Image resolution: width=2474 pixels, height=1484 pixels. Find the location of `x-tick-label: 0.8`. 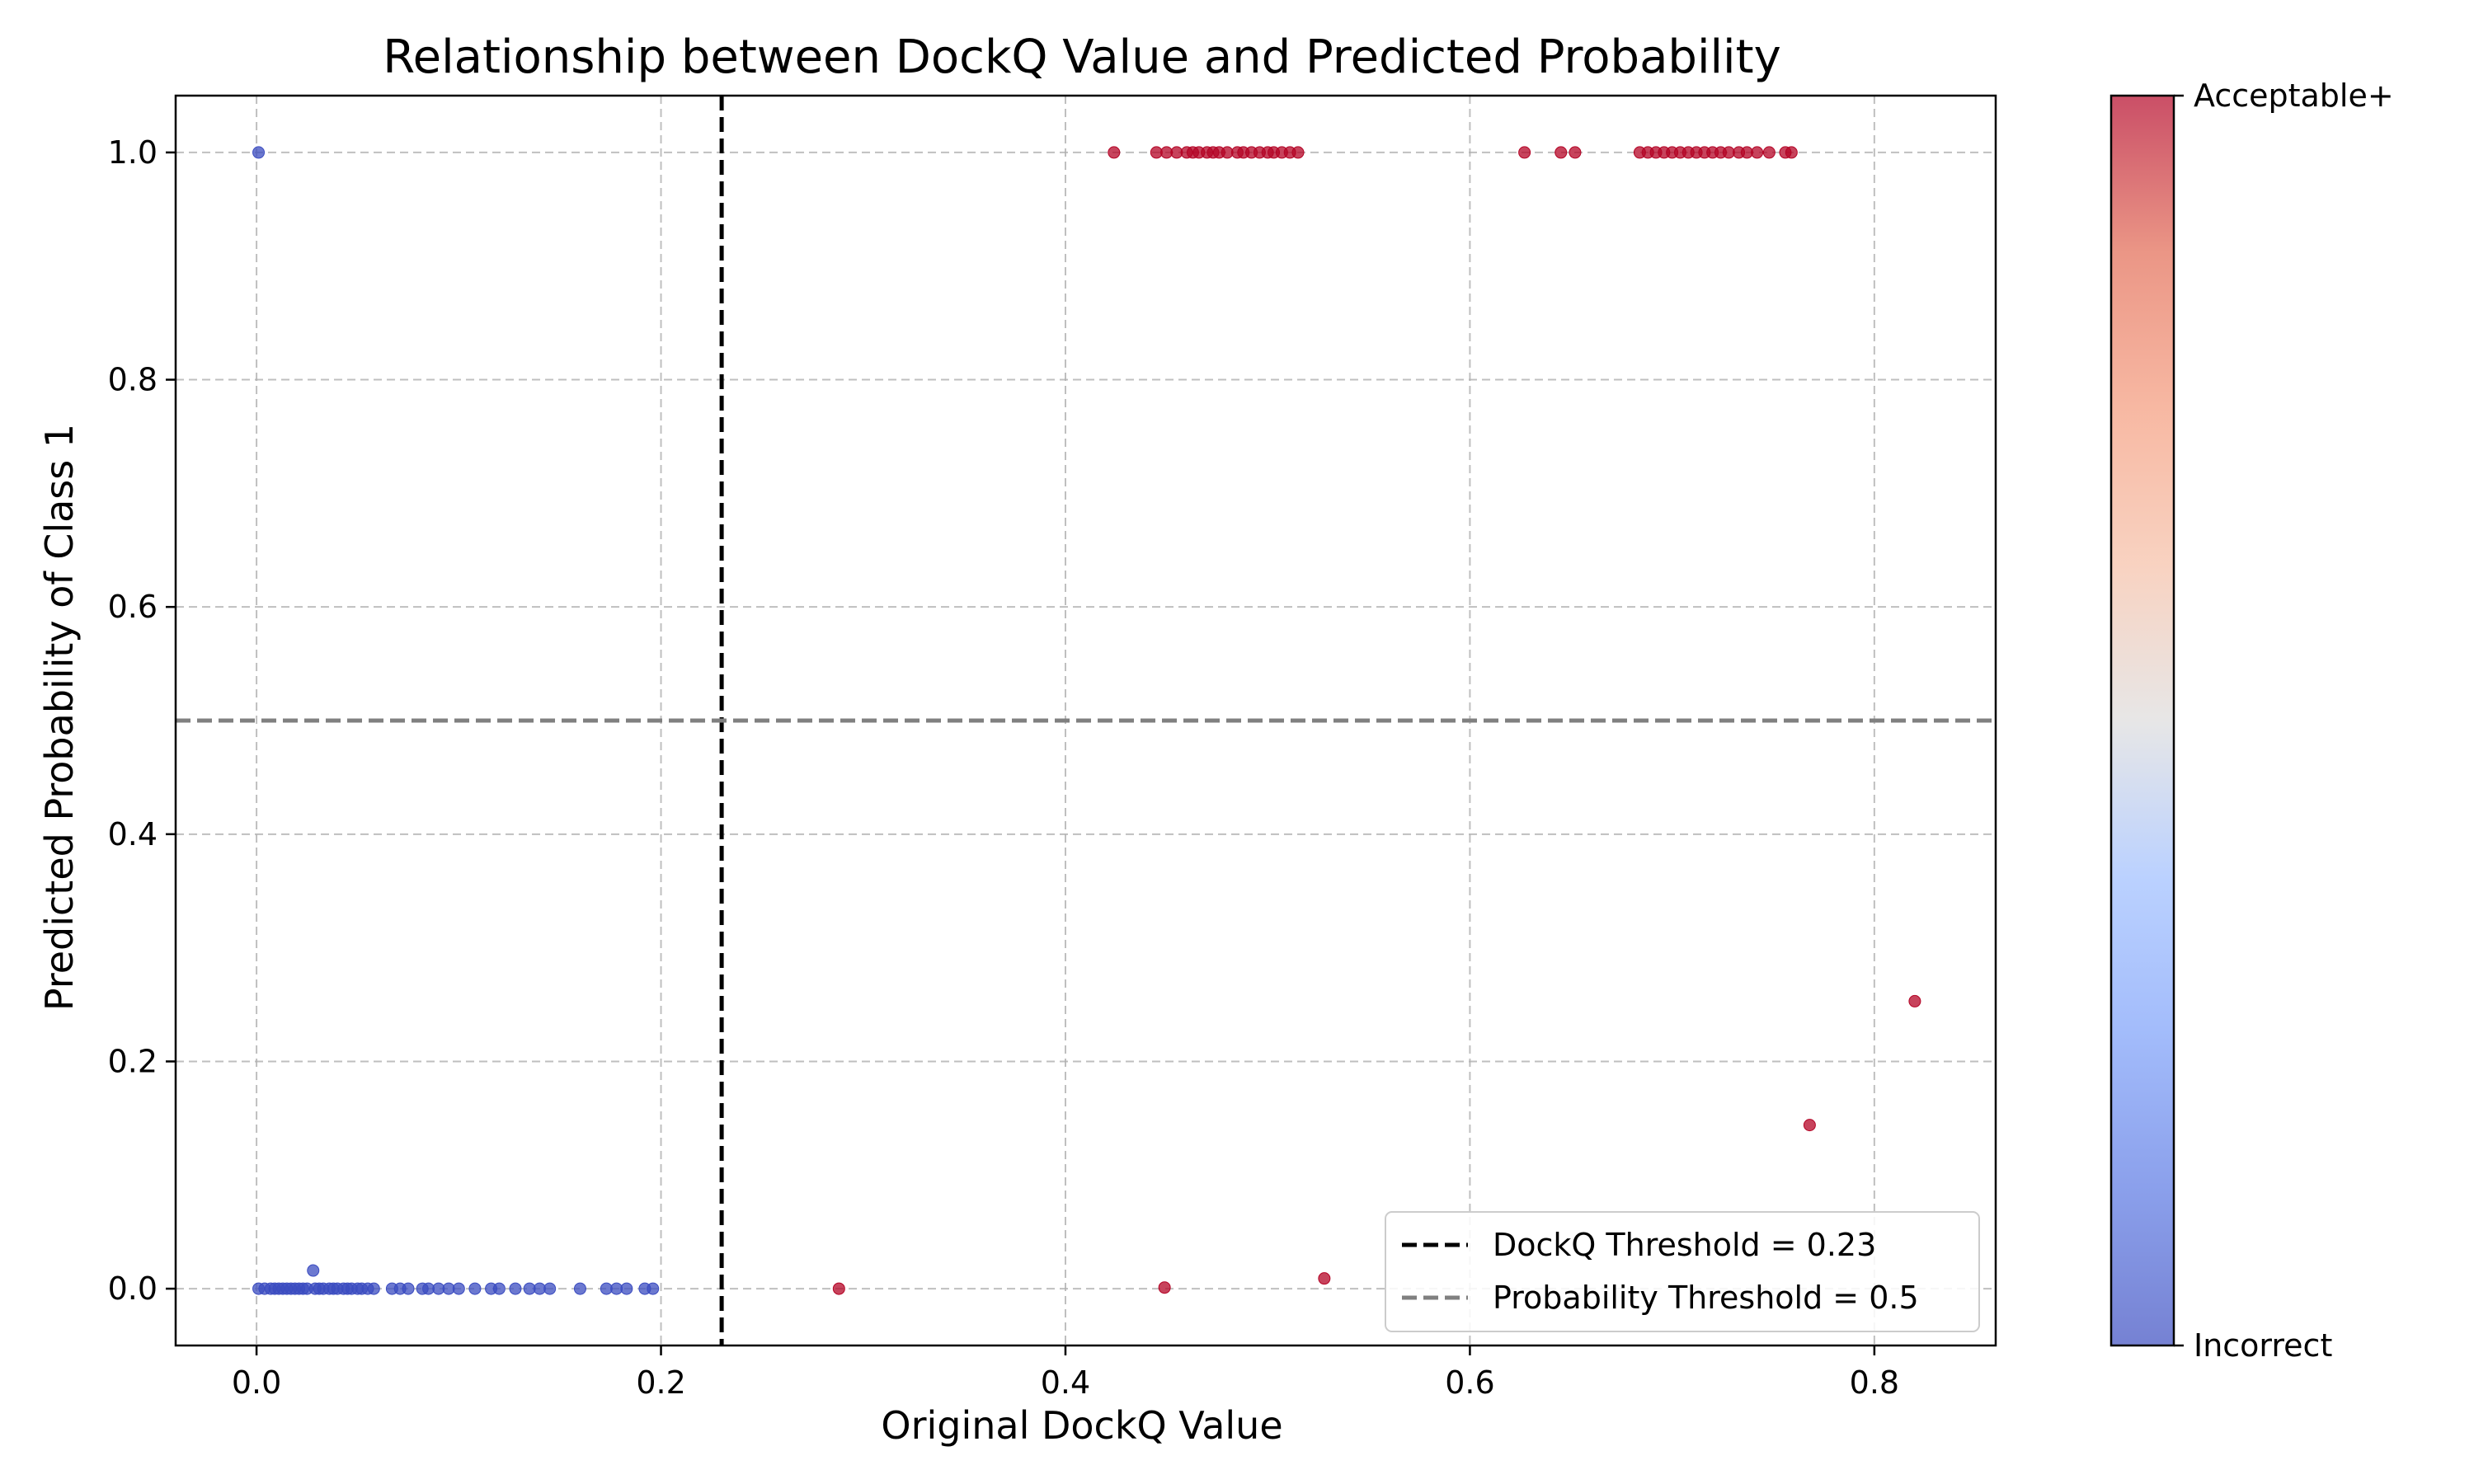

x-tick-label: 0.8 is located at coordinates (1874, 1382).